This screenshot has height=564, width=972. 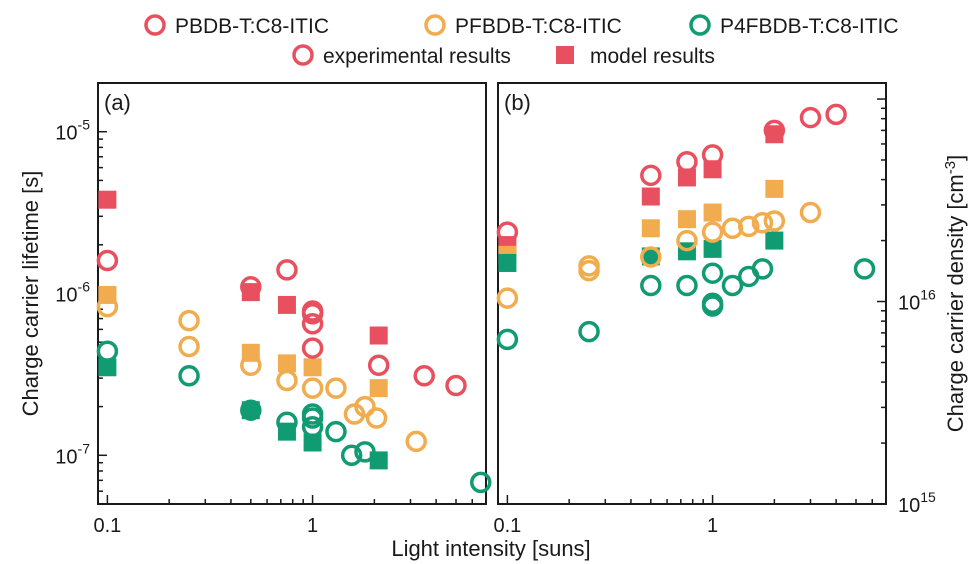 What do you see at coordinates (252, 26) in the screenshot?
I see `legend-label-pbdb: PBDB-T:C8-ITIC` at bounding box center [252, 26].